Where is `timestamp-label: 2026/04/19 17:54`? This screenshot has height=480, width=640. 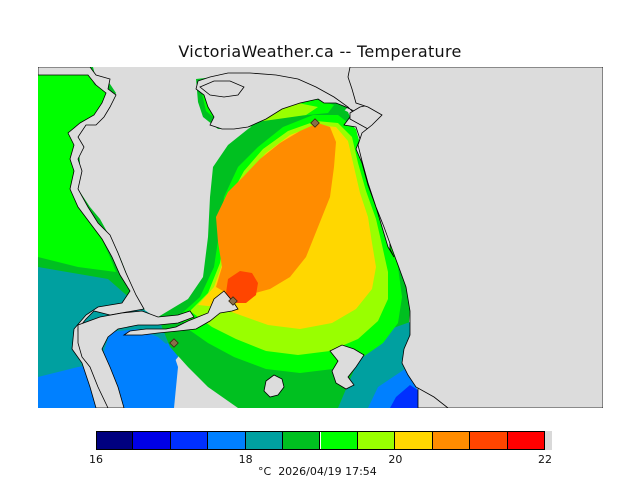
timestamp-label: 2026/04/19 17:54 is located at coordinates (327, 471).